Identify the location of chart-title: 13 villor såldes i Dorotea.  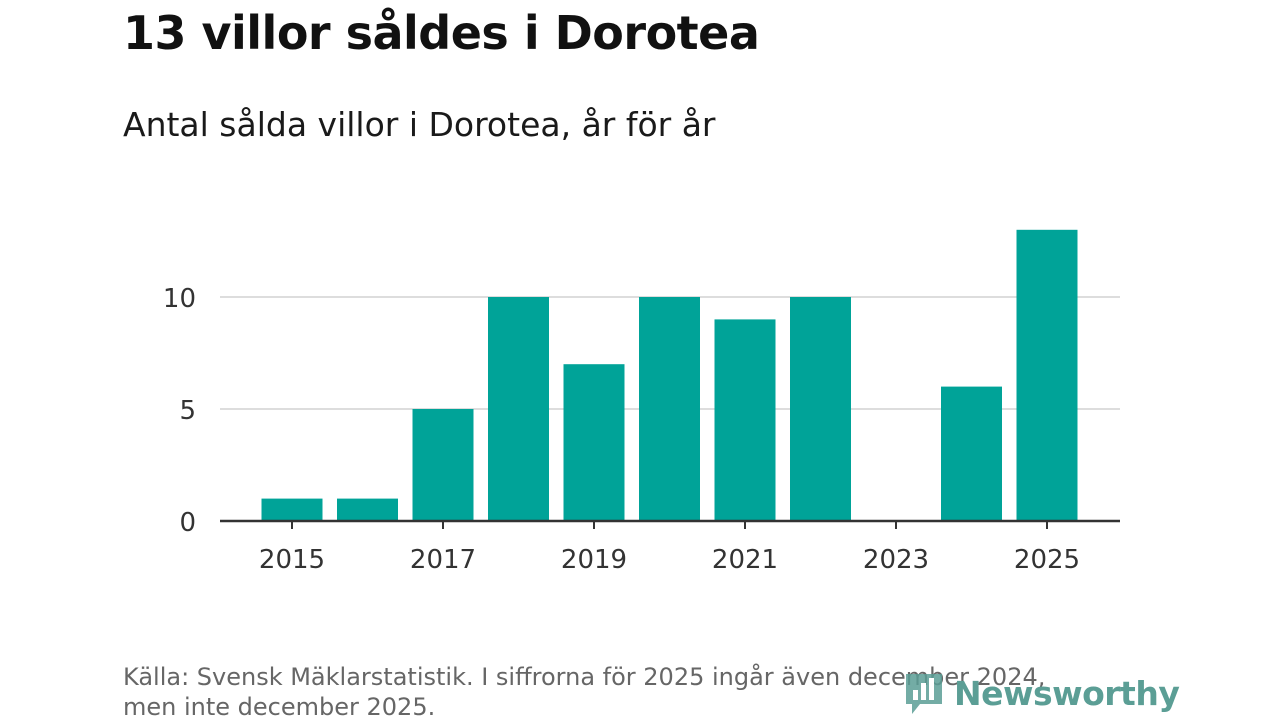
(441, 33).